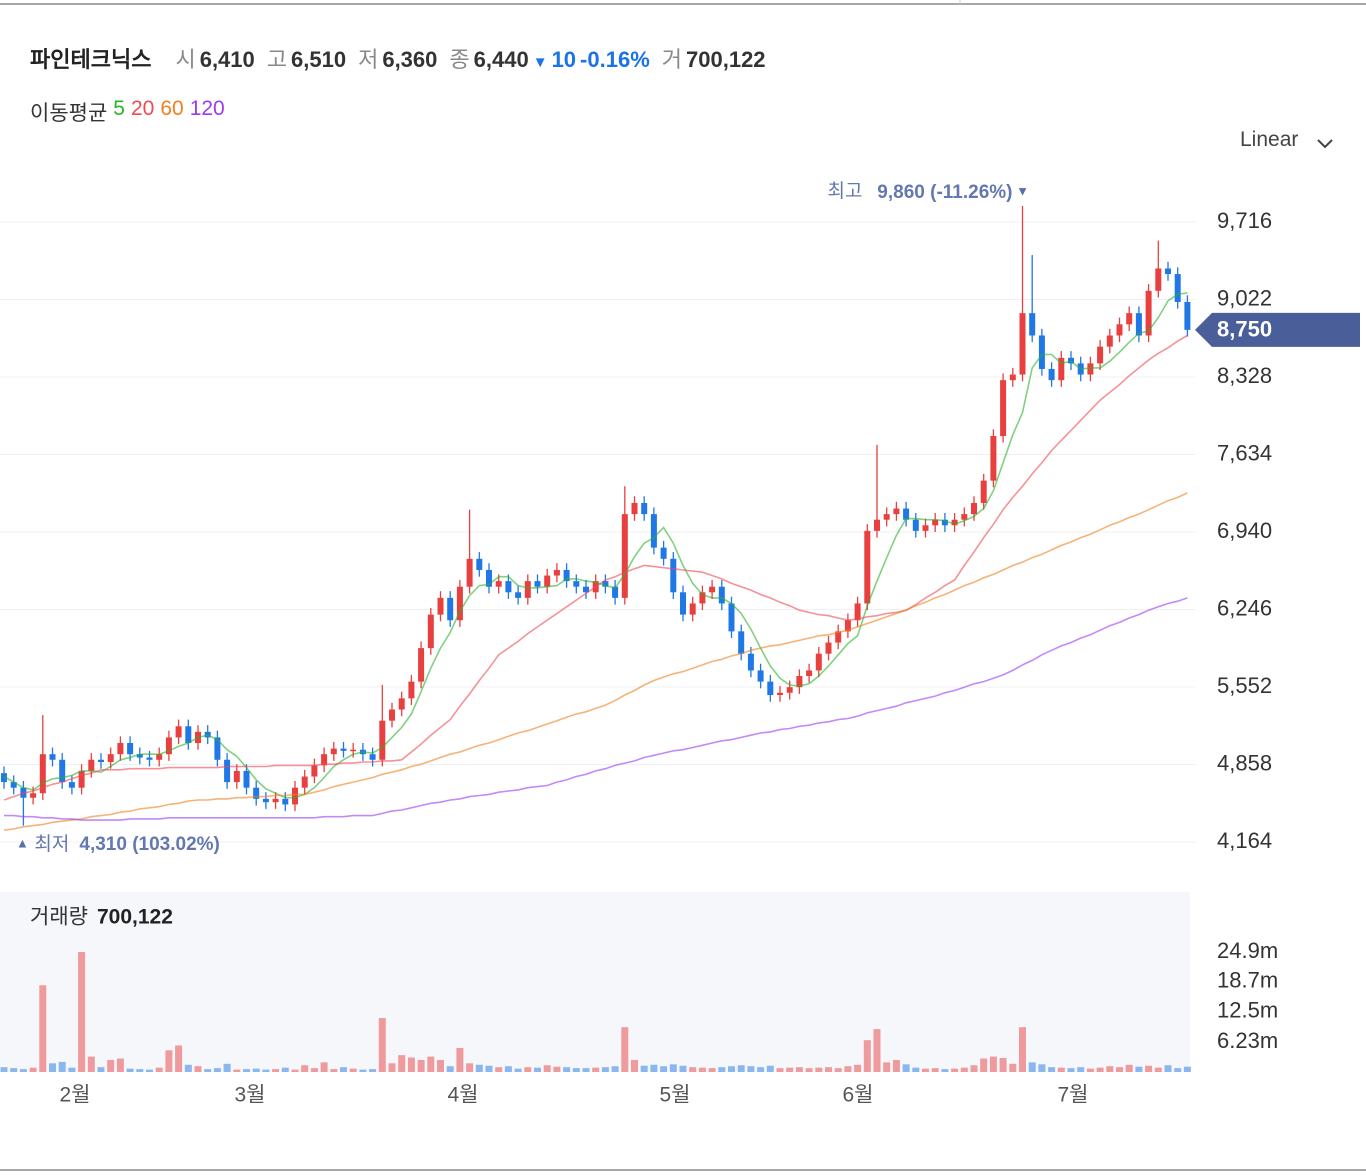 This screenshot has width=1366, height=1176. Describe the element at coordinates (368, 59) in the screenshot. I see `label: 저` at that location.